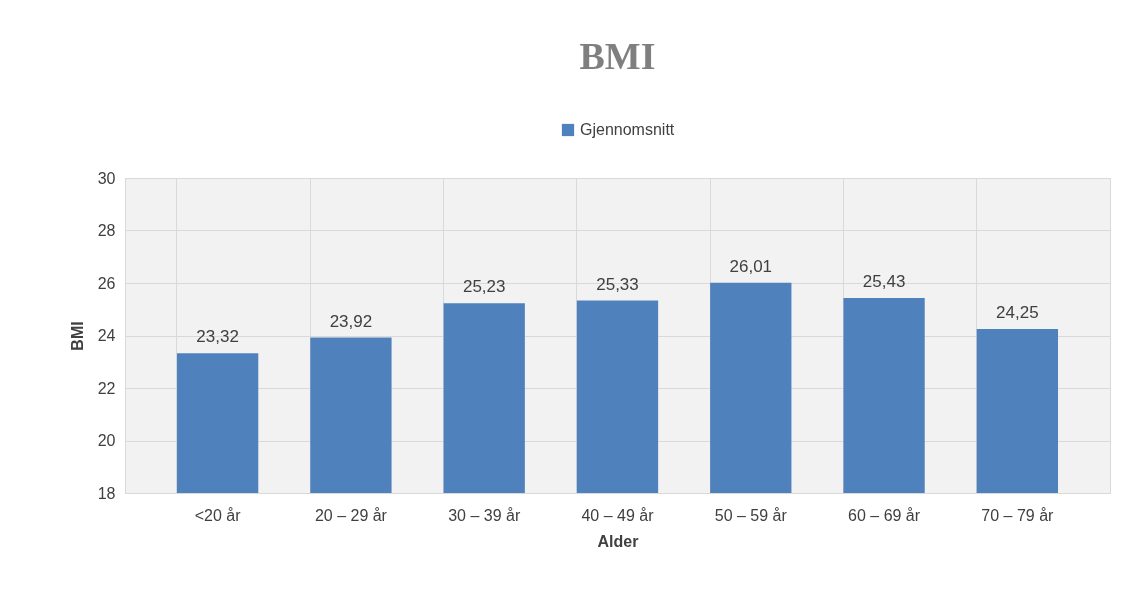 This screenshot has width=1125, height=601. I want to click on x-tick-label: 20 – 29 år, so click(351, 515).